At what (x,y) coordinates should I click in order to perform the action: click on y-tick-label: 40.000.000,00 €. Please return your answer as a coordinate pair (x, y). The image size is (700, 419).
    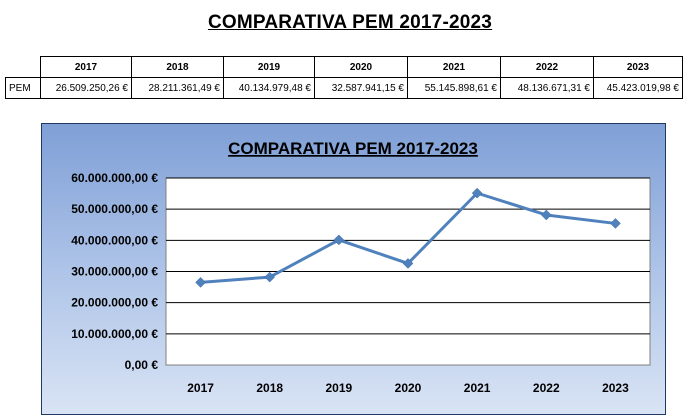
    Looking at the image, I should click on (114, 240).